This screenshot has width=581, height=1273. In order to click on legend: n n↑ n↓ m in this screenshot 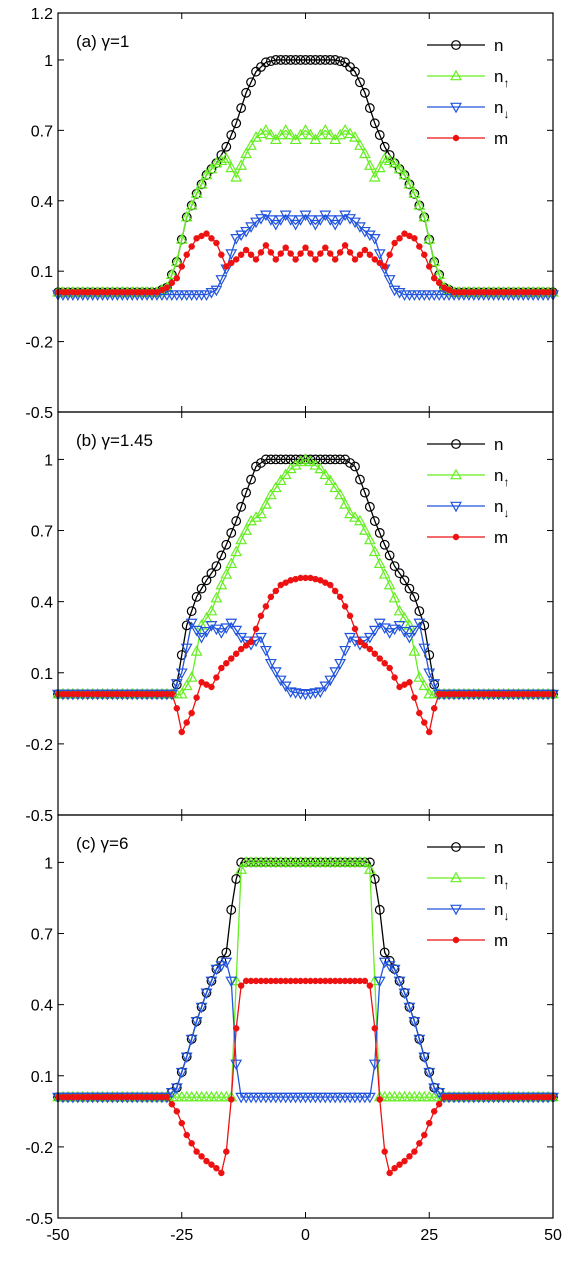, I will do `click(468, 894)`.